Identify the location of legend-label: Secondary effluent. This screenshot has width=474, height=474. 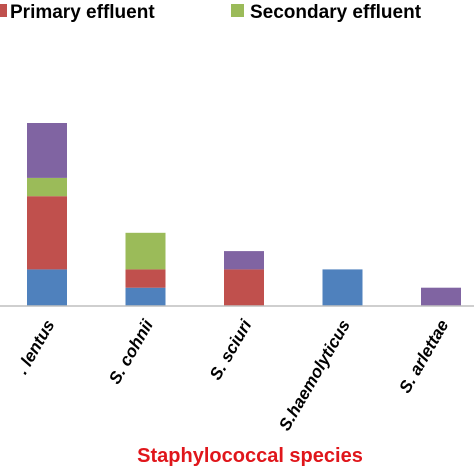
(336, 12).